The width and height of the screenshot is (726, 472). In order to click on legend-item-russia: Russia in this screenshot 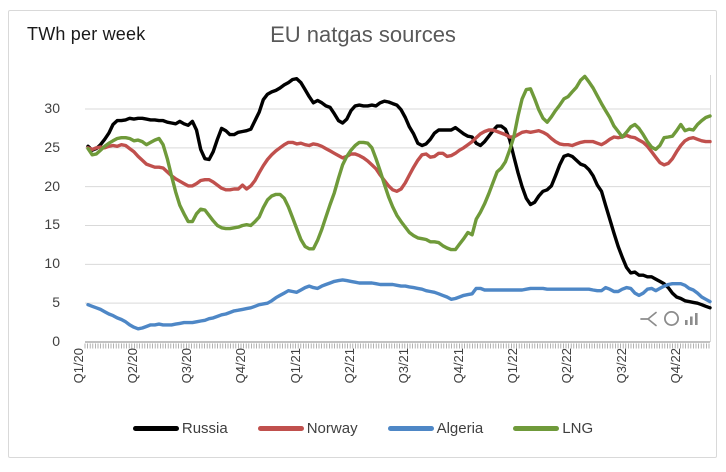, I will do `click(180, 428)`.